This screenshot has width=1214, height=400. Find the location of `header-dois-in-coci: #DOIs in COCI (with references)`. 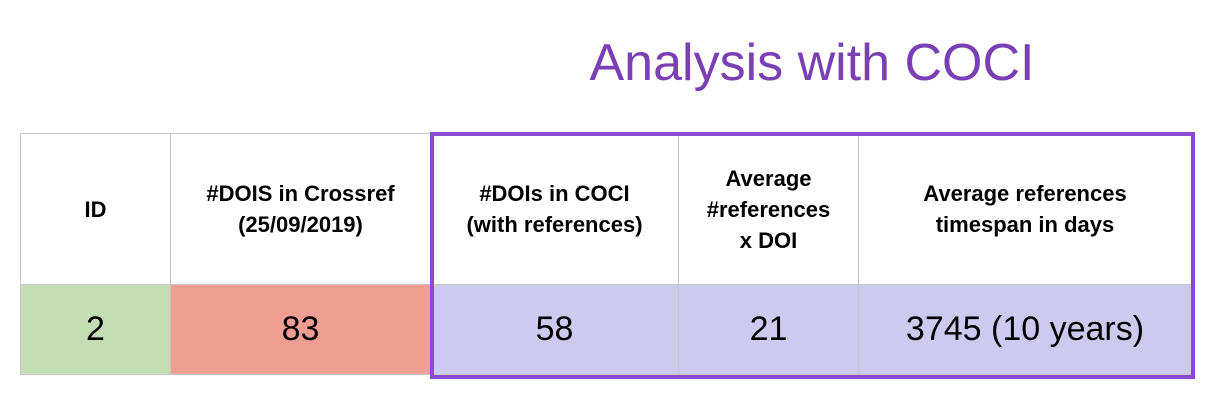

header-dois-in-coci: #DOIs in COCI (with references) is located at coordinates (554, 209).